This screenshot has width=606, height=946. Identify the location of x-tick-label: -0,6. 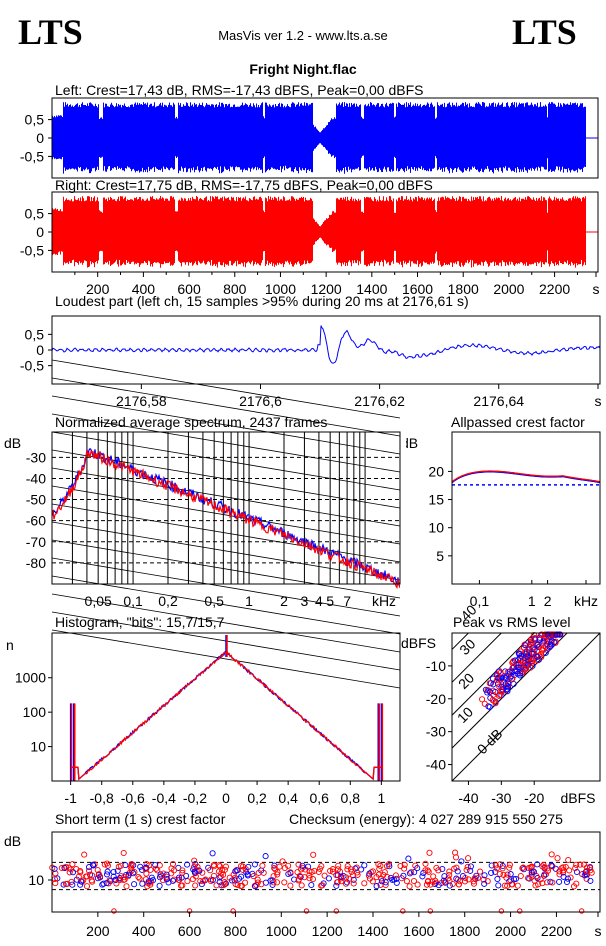
(133, 798).